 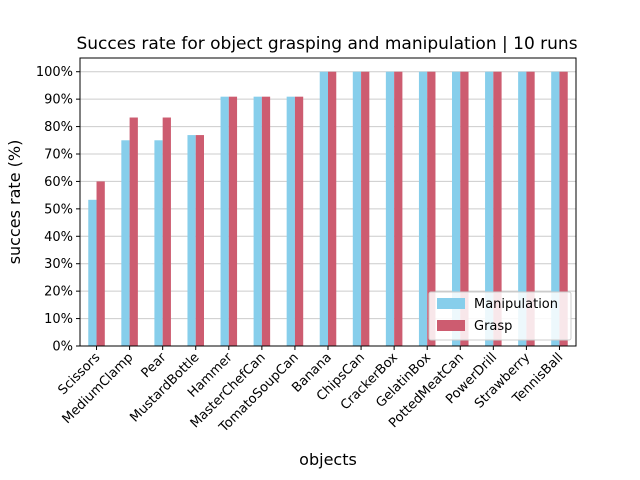 What do you see at coordinates (58, 237) in the screenshot?
I see `y-tick-label: 40%` at bounding box center [58, 237].